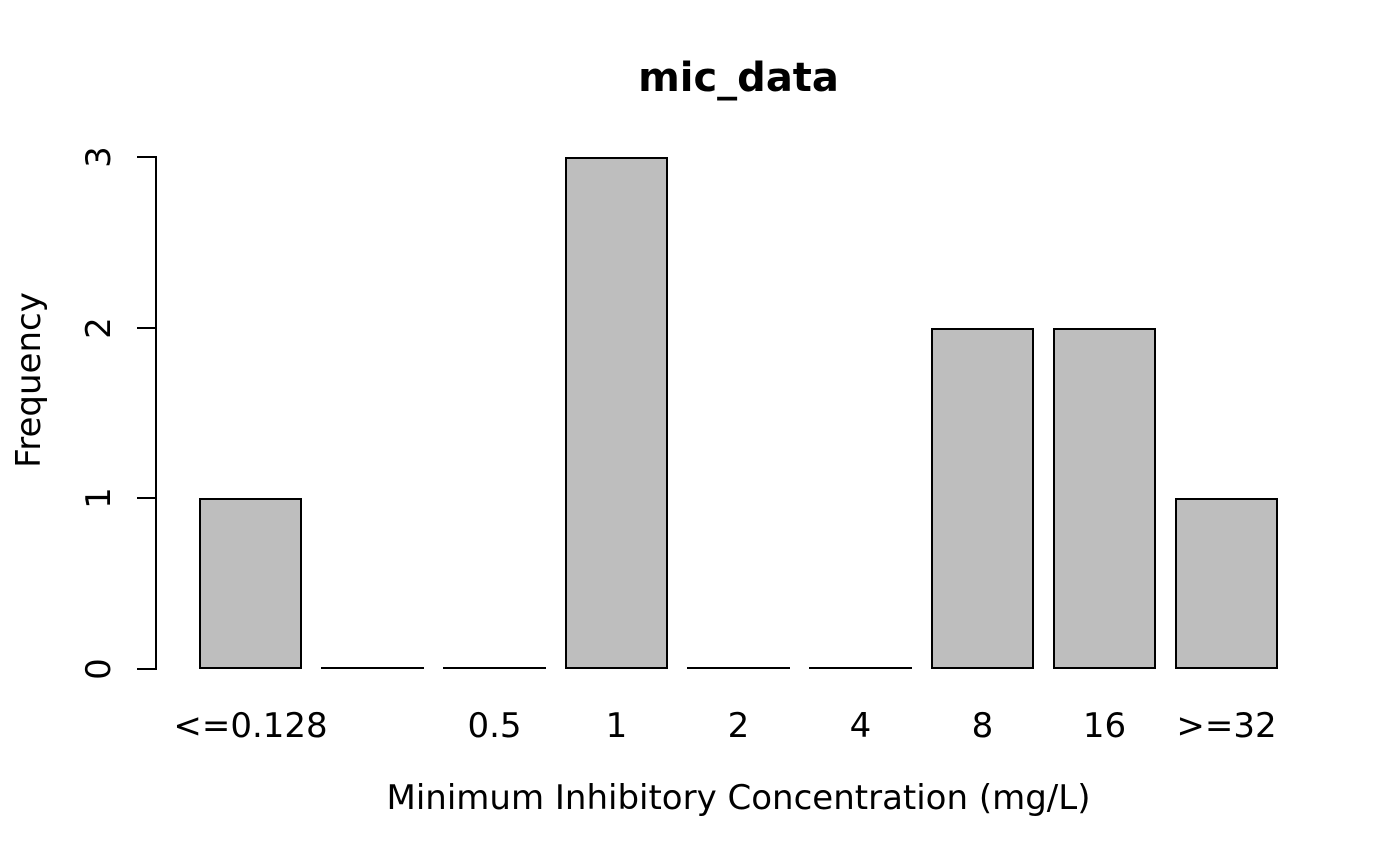 The image size is (1400, 866). Describe the element at coordinates (860, 726) in the screenshot. I see `x-category-label: 4` at that location.